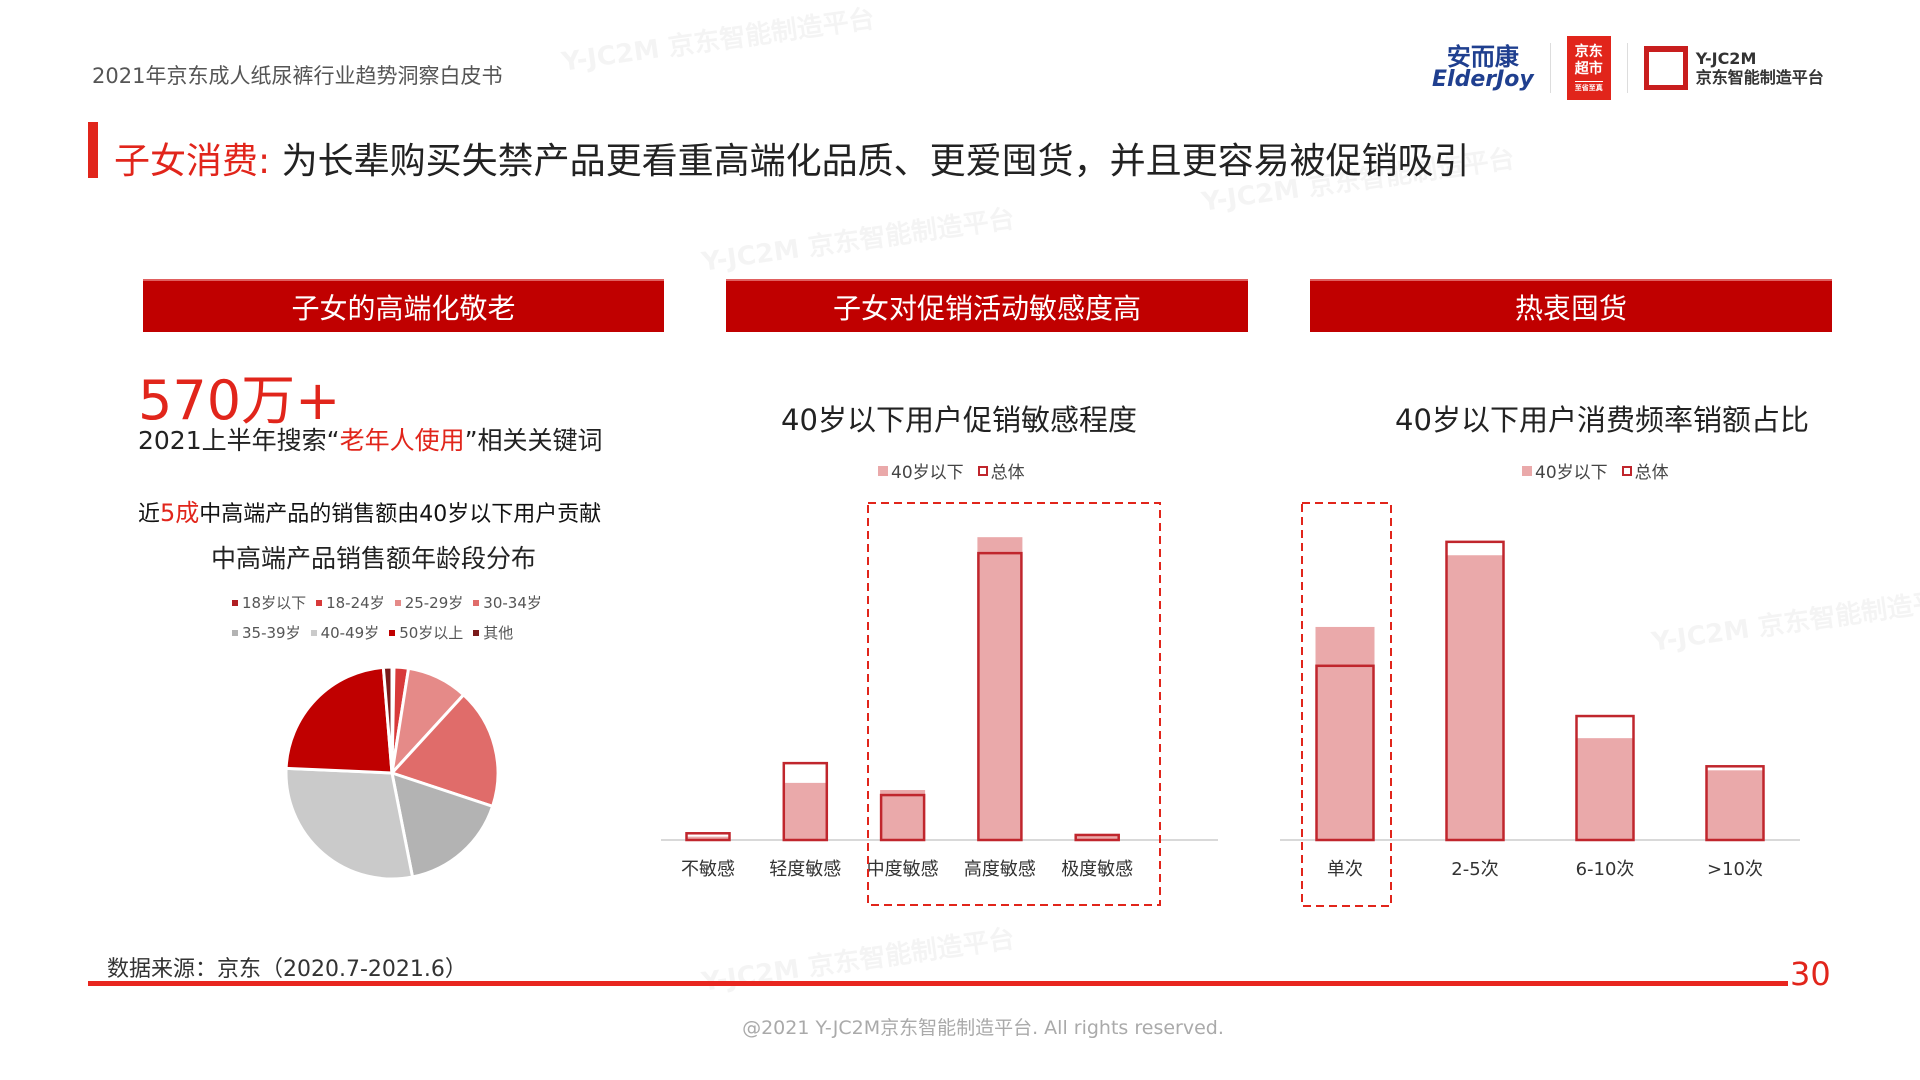 The height and width of the screenshot is (1080, 1920). What do you see at coordinates (1810, 974) in the screenshot?
I see `page-number: 30` at bounding box center [1810, 974].